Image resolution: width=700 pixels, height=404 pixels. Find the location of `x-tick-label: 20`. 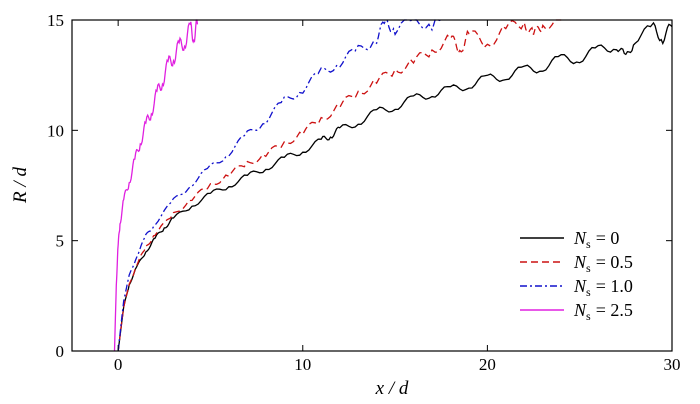

x-tick-label: 20 is located at coordinates (487, 364).